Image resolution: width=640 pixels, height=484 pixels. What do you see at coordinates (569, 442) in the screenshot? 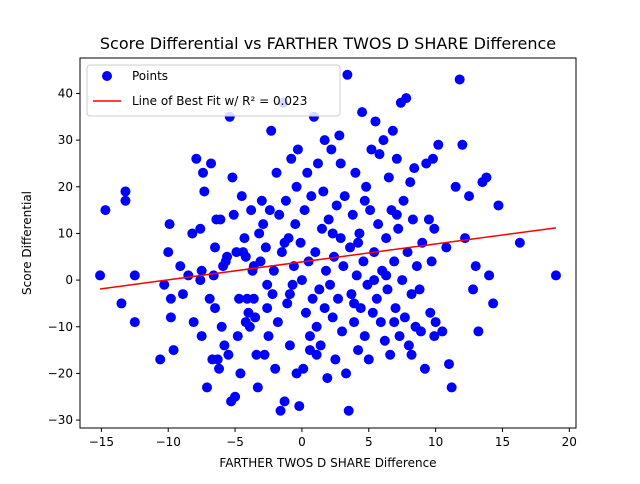
I see `x-tick-label: 20` at bounding box center [569, 442].